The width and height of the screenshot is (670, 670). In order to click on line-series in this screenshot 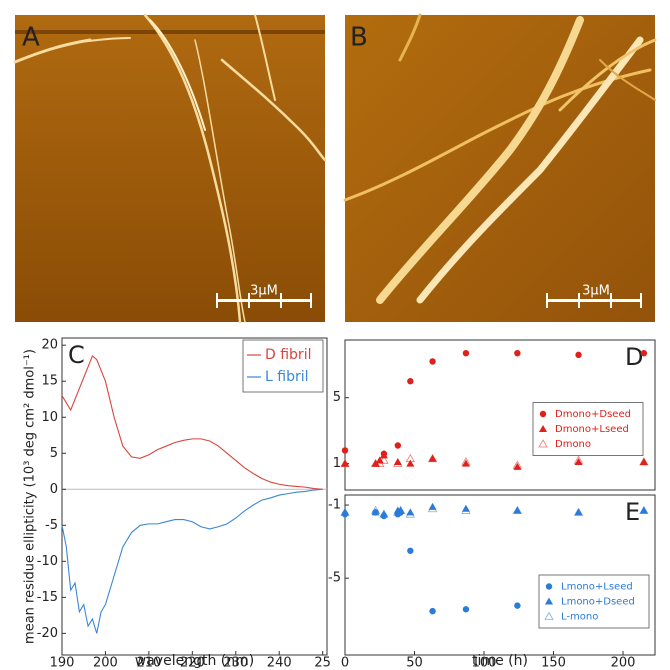, I will do `click(192, 561)`.